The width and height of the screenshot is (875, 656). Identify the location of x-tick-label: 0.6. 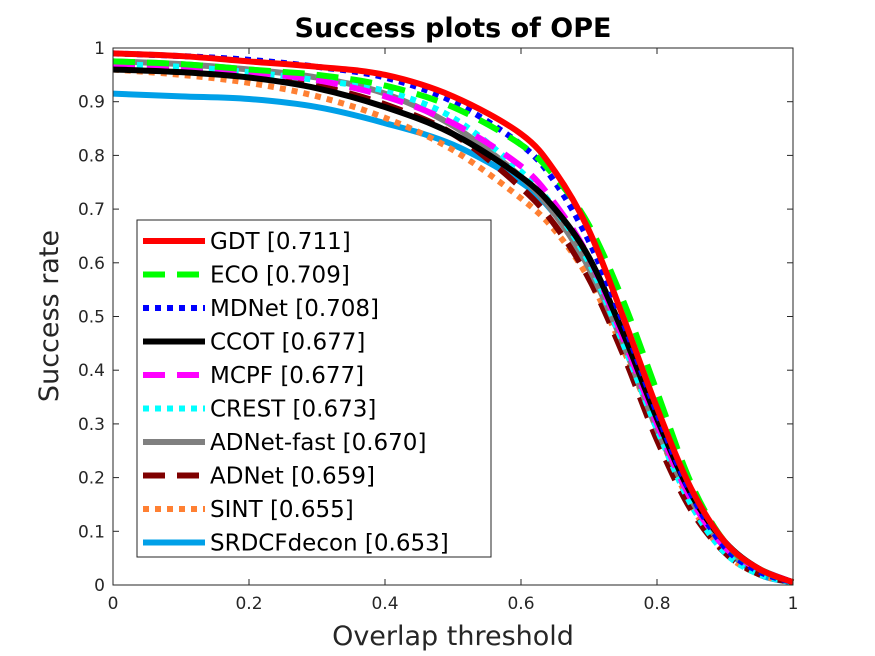
(520, 604).